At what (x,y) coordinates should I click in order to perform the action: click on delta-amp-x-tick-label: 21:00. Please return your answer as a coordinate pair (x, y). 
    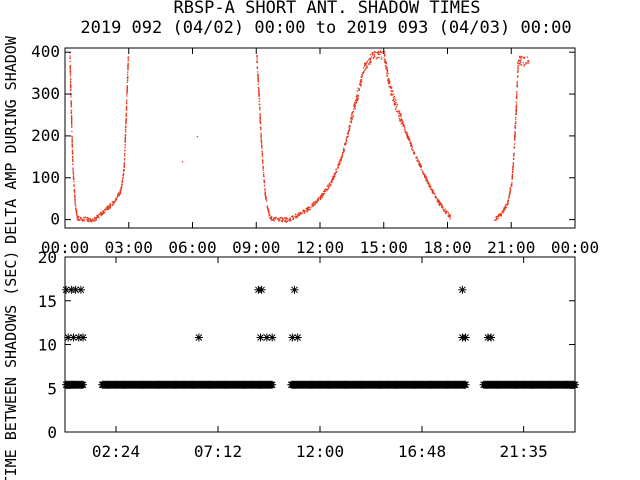
    Looking at the image, I should click on (511, 247).